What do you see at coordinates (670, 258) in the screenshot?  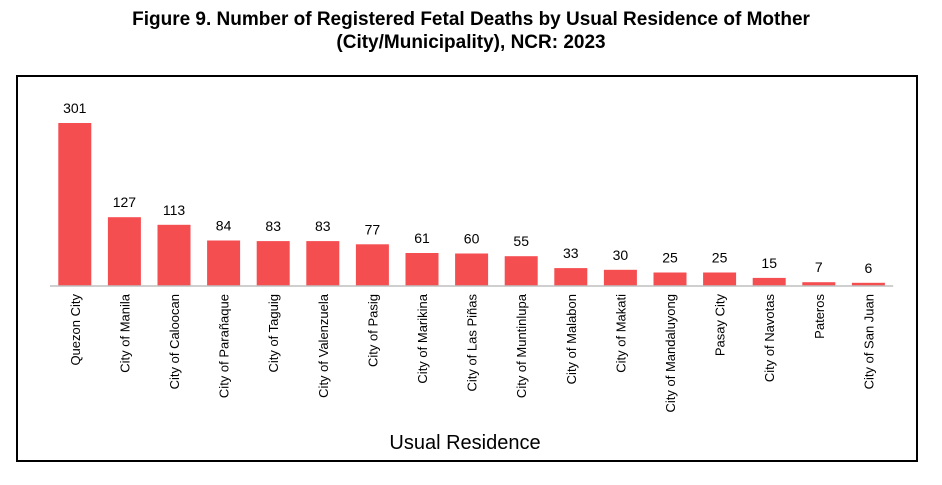 I see `value-label-12: 25` at bounding box center [670, 258].